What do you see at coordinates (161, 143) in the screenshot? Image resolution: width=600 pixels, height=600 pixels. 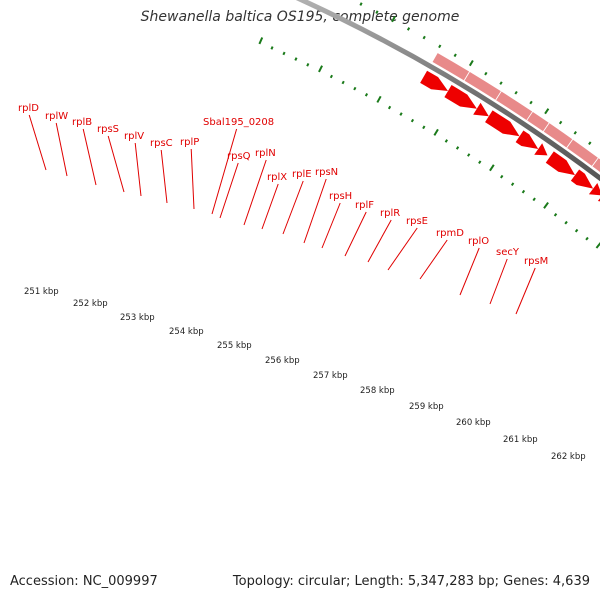 I see `gene-label: rpsC` at bounding box center [161, 143].